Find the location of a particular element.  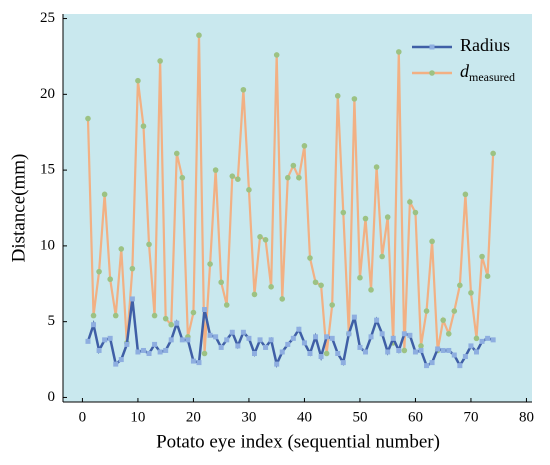

x-tick-label: 50 is located at coordinates (359, 417).